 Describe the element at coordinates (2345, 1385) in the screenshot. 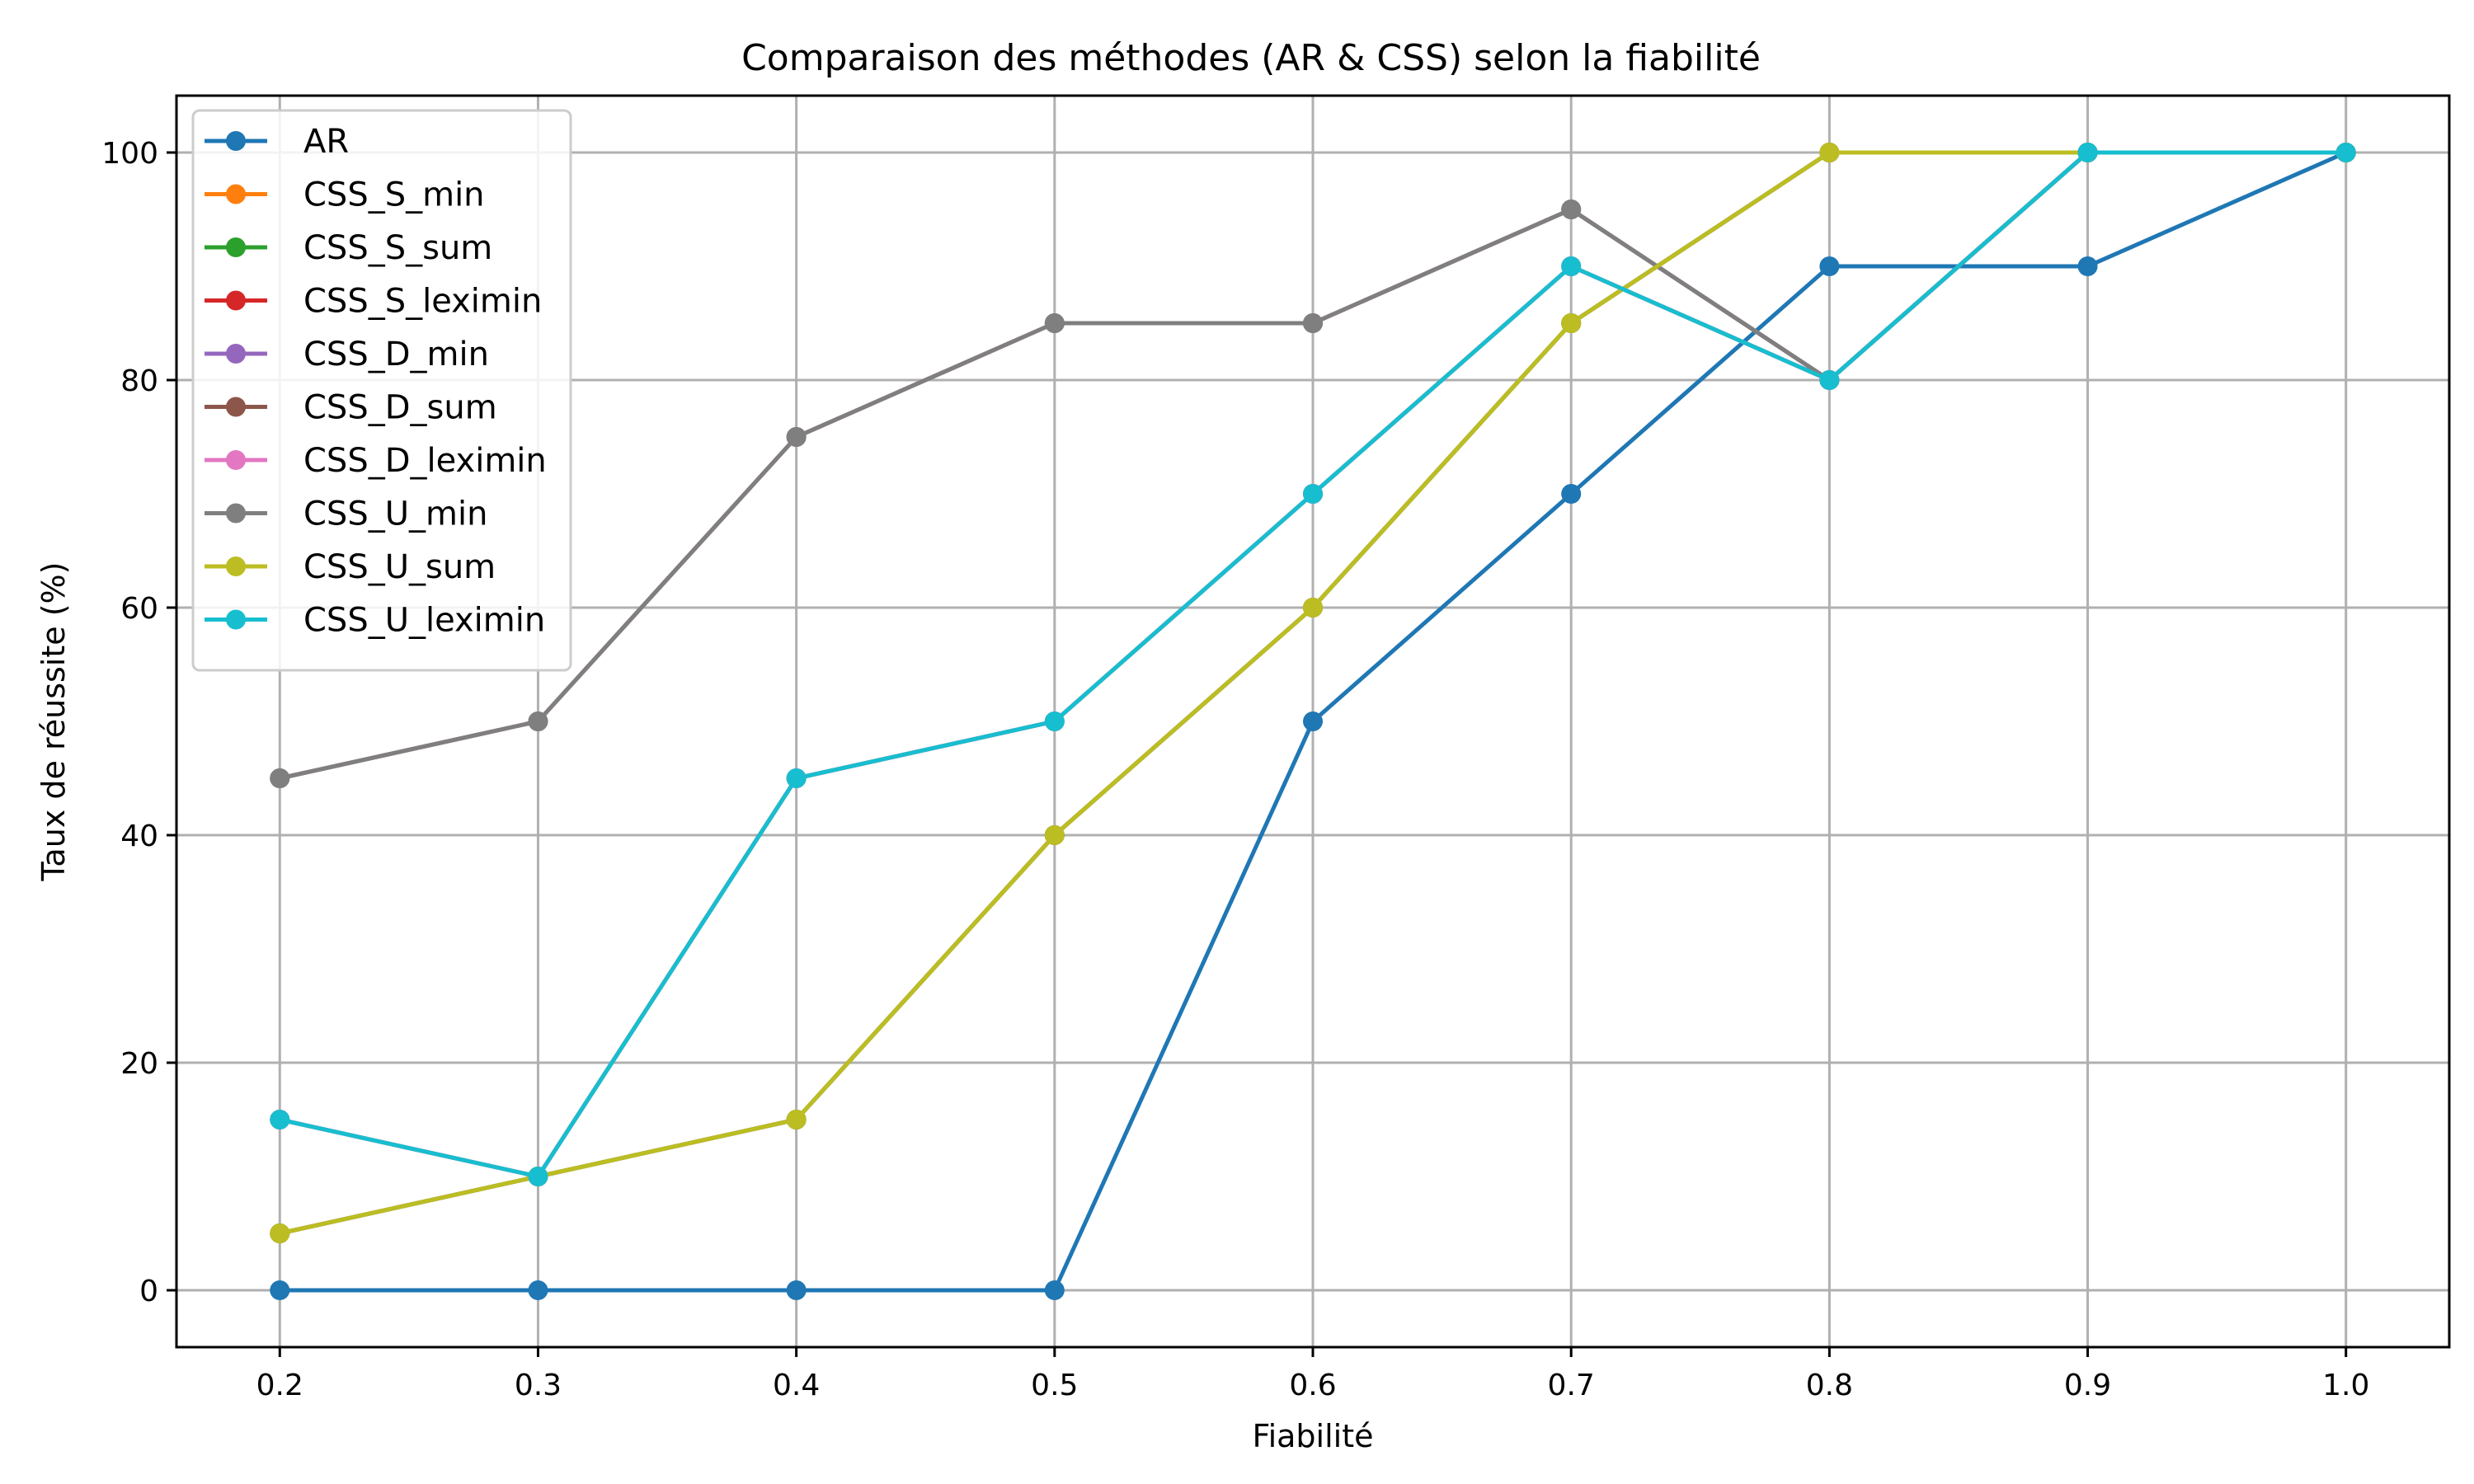

I see `x-tick-label: 1.0` at that location.